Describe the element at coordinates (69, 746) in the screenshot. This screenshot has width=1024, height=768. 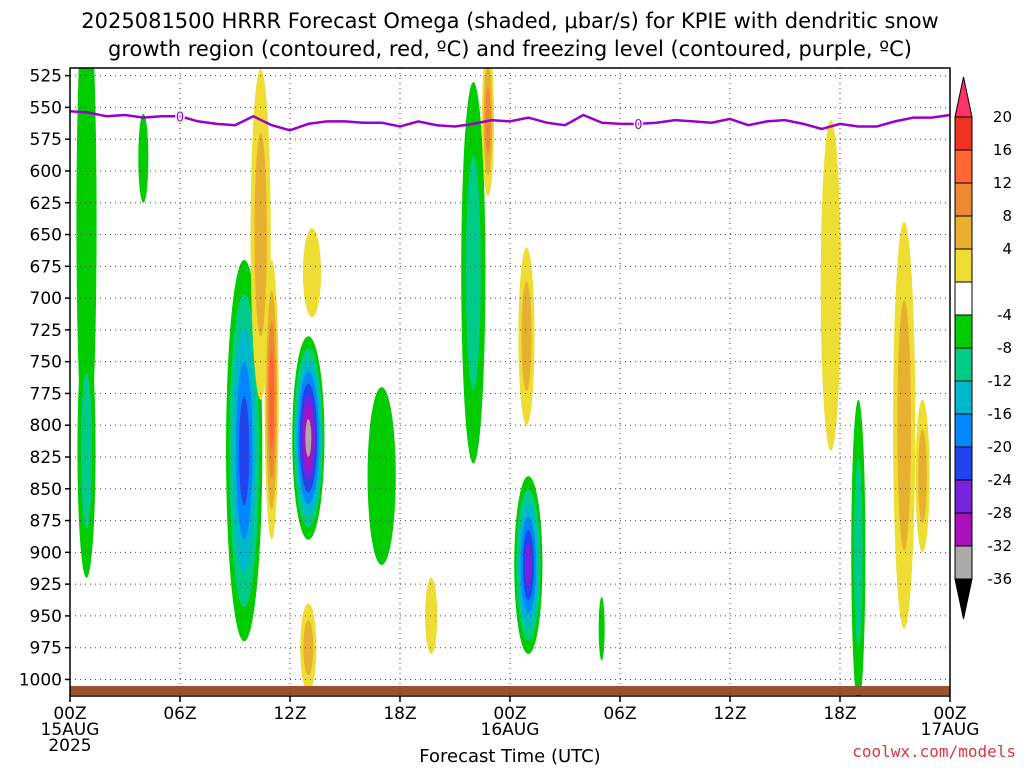
I see `x-tick-label: 2025` at that location.